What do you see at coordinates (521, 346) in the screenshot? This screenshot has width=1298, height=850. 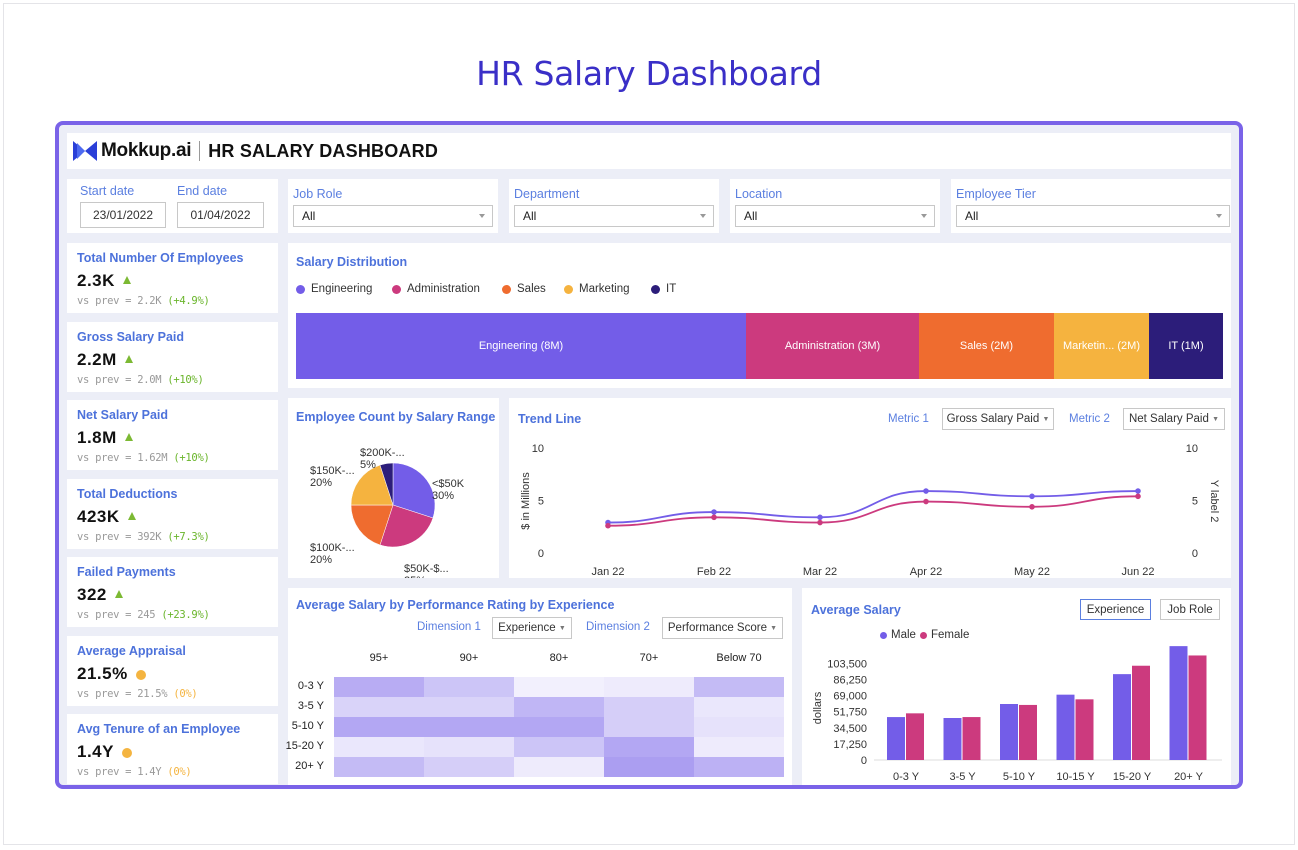 I see `distribution-segment: Engineering (8M)` at bounding box center [521, 346].